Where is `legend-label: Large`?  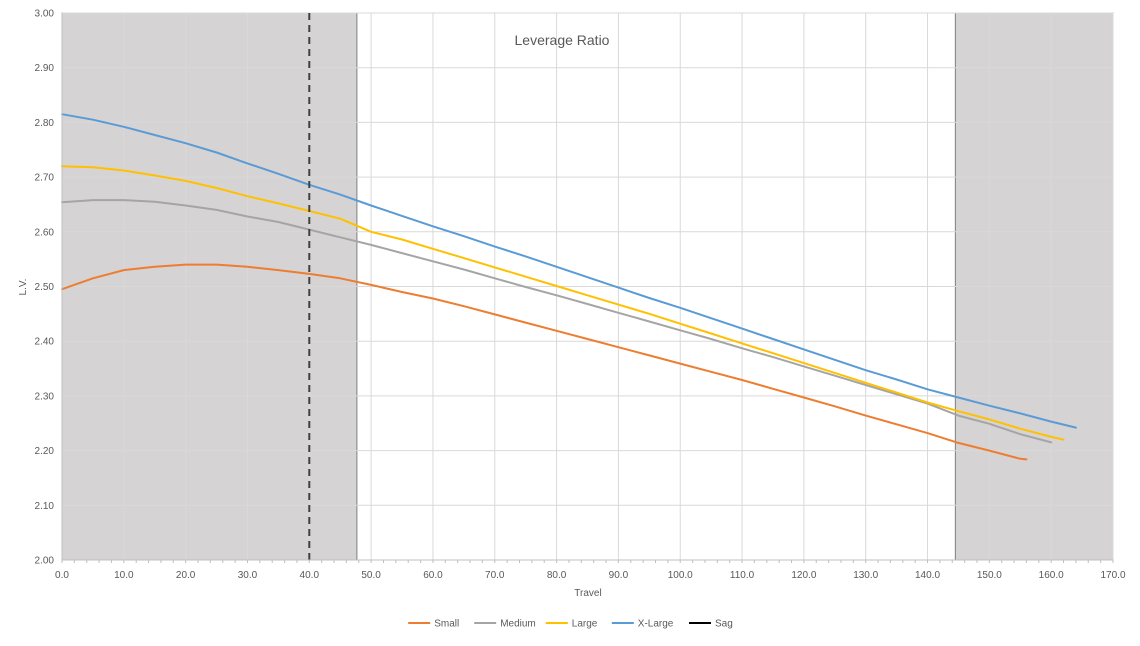
legend-label: Large is located at coordinates (585, 624).